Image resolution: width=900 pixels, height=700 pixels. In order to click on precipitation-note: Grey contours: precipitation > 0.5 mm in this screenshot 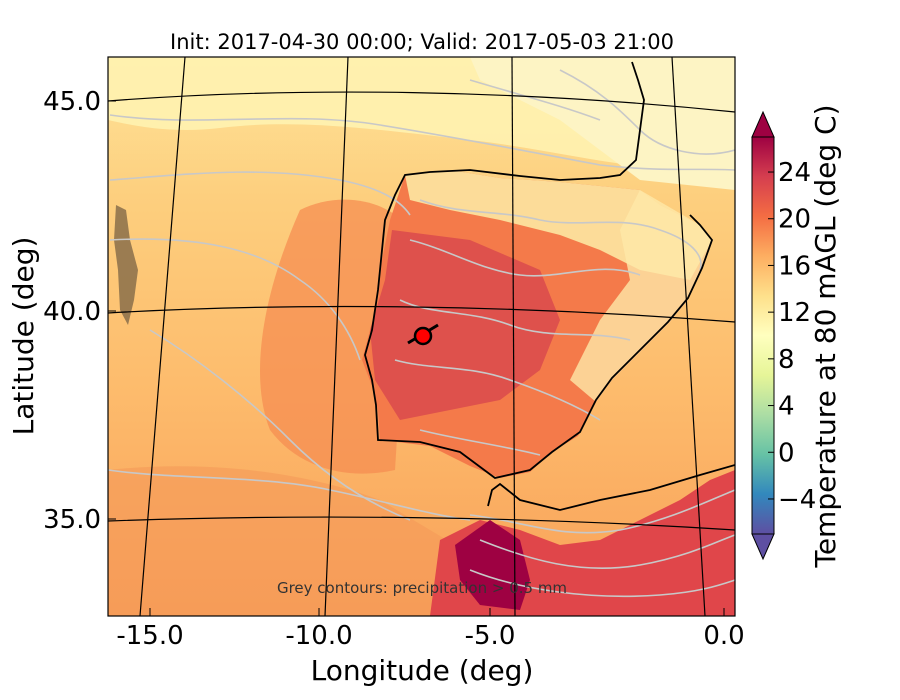, I will do `click(422, 588)`.